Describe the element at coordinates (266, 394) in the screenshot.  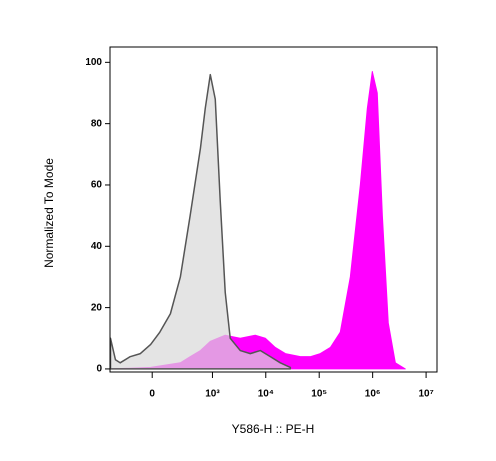
I see `x-tick-label: 10⁴` at that location.